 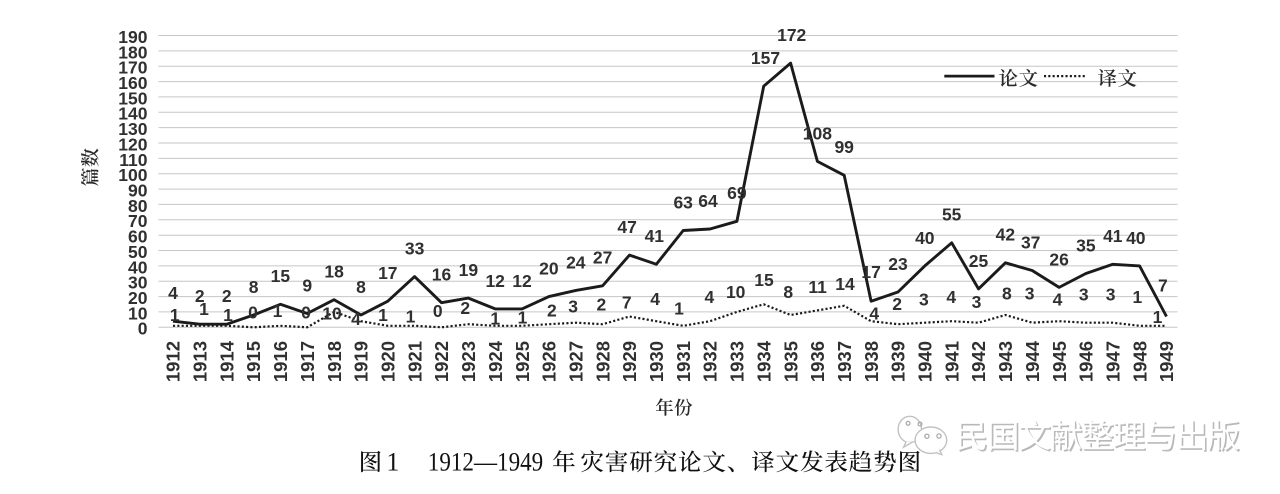 I want to click on svg-text: 63, so click(x=683, y=202).